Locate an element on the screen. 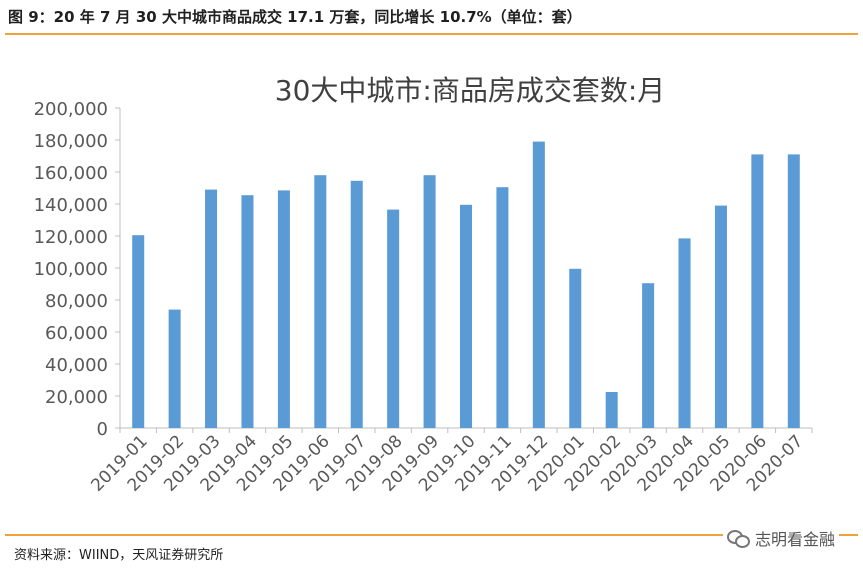 The width and height of the screenshot is (863, 570). y-tick-label: 140,000 is located at coordinates (71, 205).